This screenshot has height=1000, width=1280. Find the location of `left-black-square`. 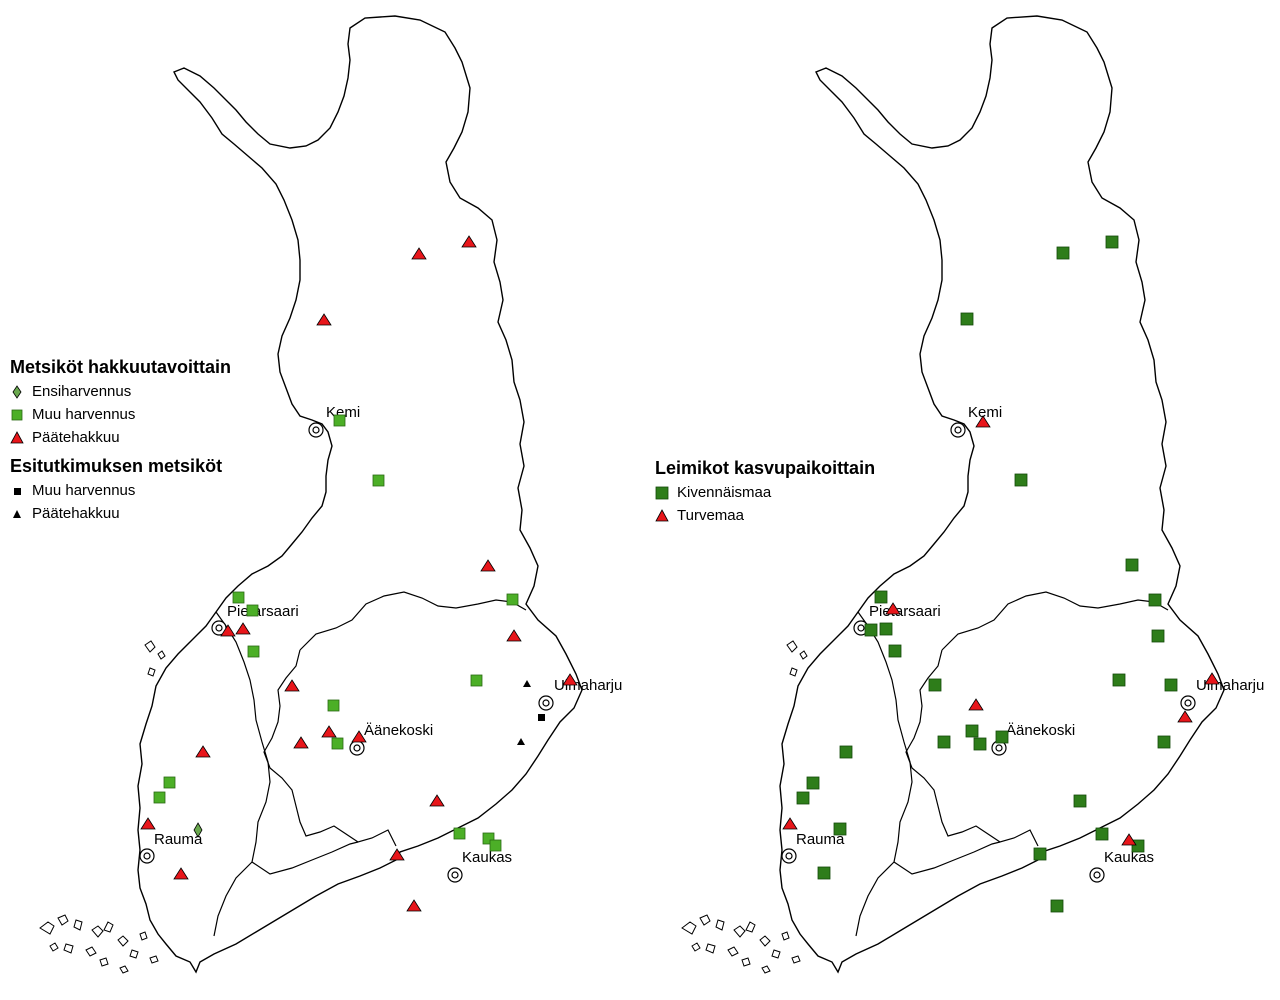

left-black-square is located at coordinates (541, 717).